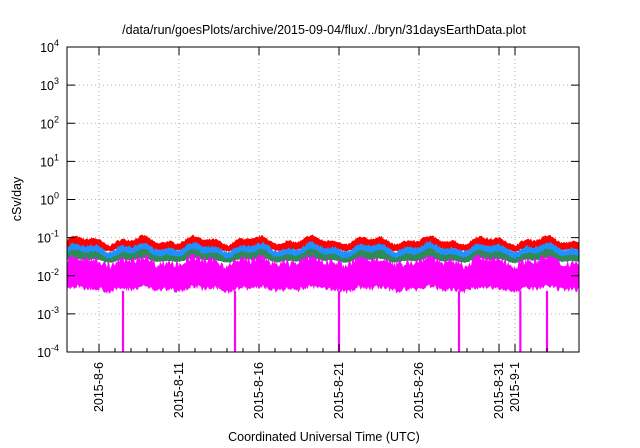  Describe the element at coordinates (49, 199) in the screenshot. I see `y-tick-label: 10⁰` at that location.